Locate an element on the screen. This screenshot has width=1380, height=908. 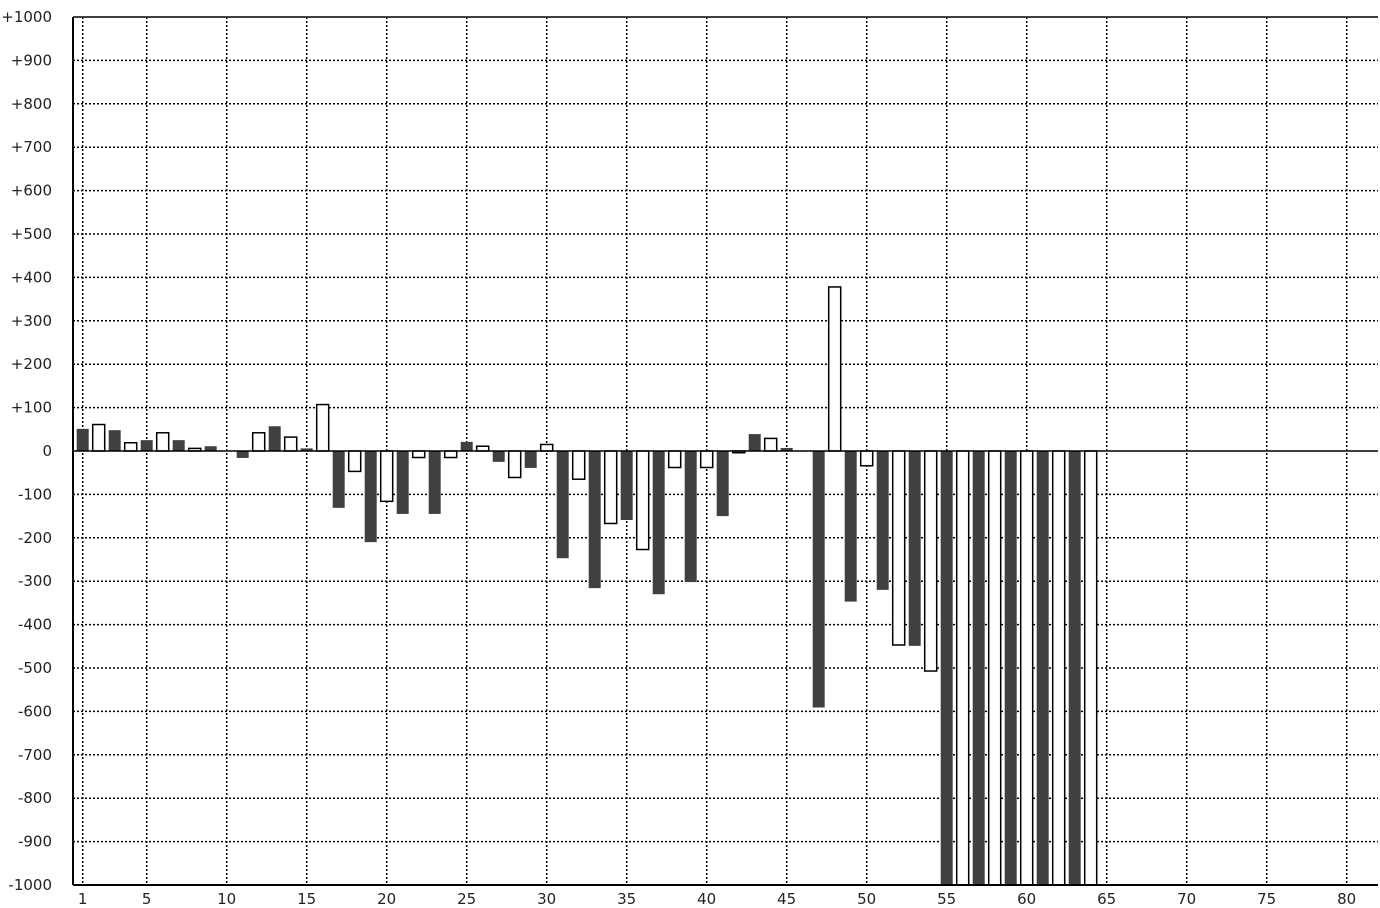
x-tick-label: 80 is located at coordinates (1346, 899).